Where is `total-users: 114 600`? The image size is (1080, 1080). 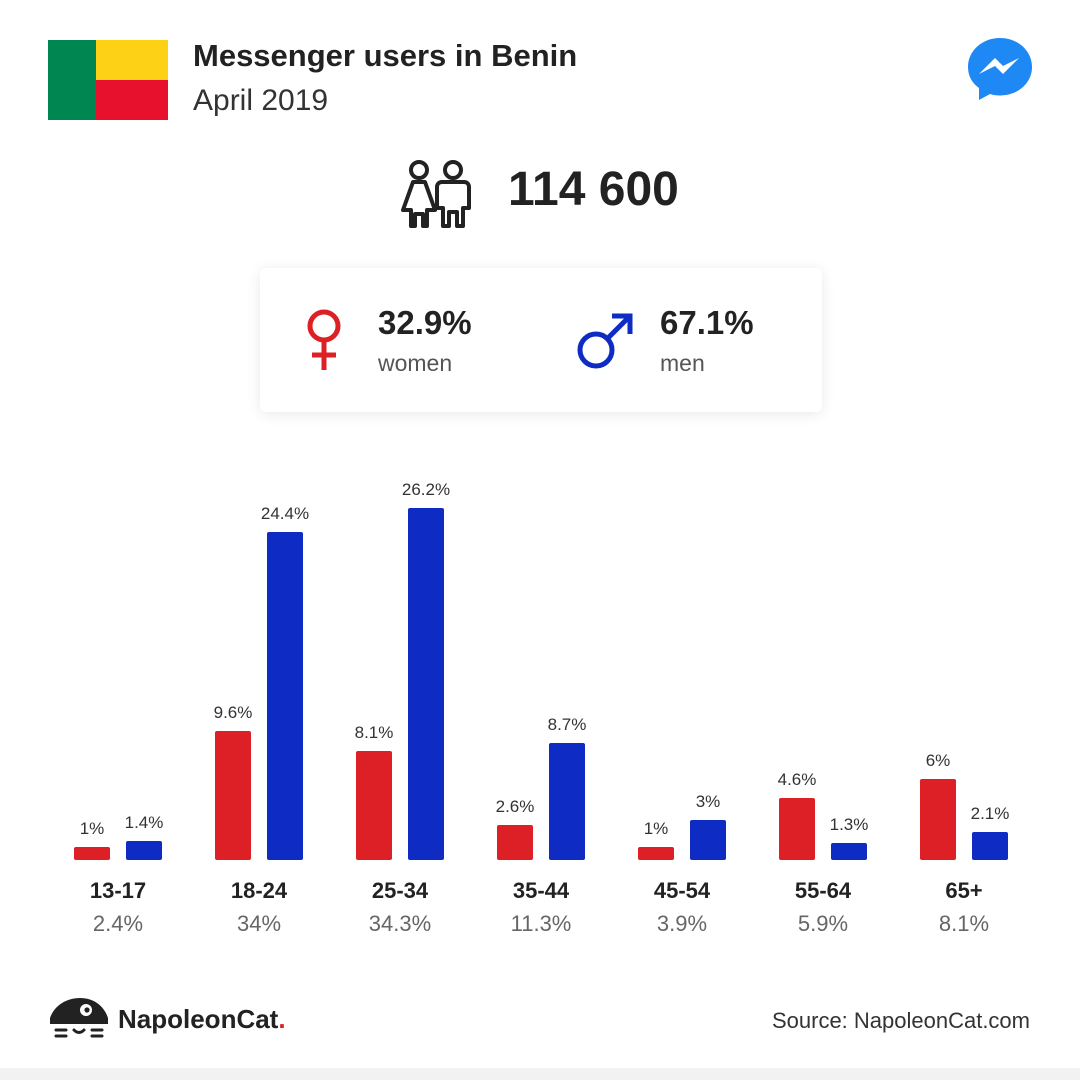 total-users: 114 600 is located at coordinates (593, 189).